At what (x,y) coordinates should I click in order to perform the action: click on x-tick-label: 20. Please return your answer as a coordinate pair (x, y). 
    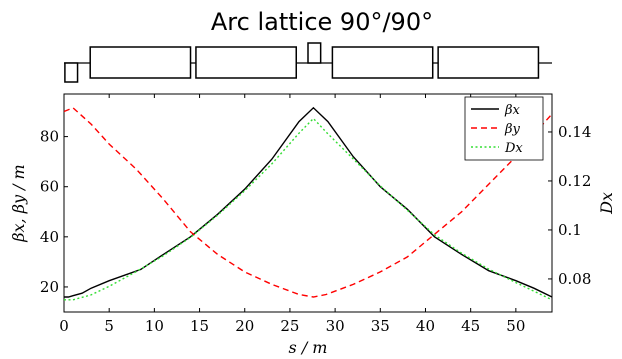
    Looking at the image, I should click on (244, 326).